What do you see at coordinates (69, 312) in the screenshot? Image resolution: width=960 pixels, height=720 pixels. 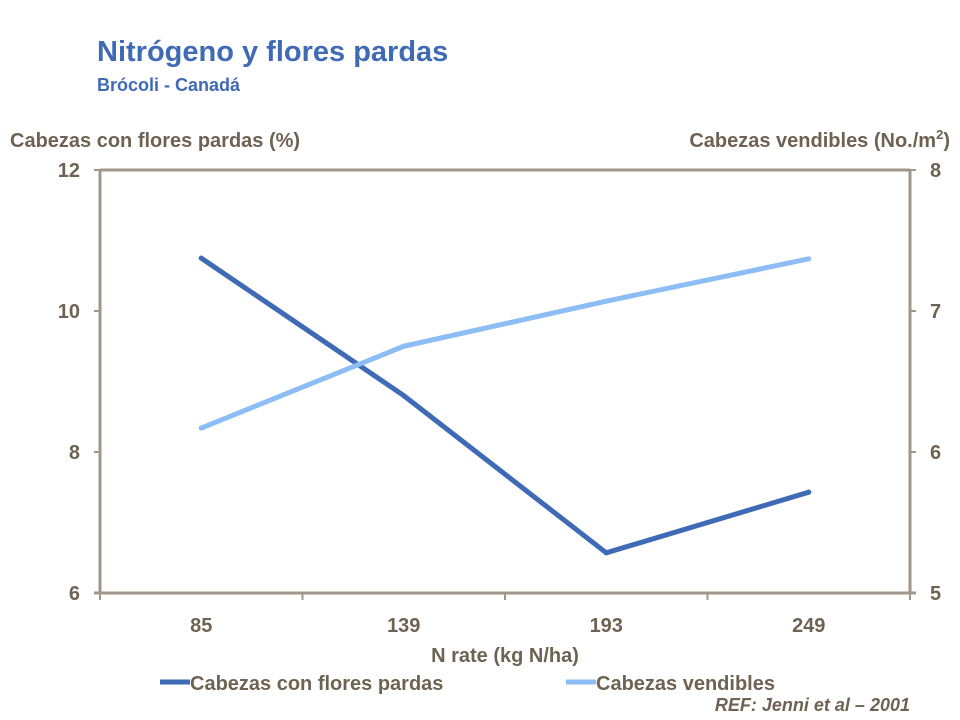 I see `y-left-tick-label: 10` at bounding box center [69, 312].